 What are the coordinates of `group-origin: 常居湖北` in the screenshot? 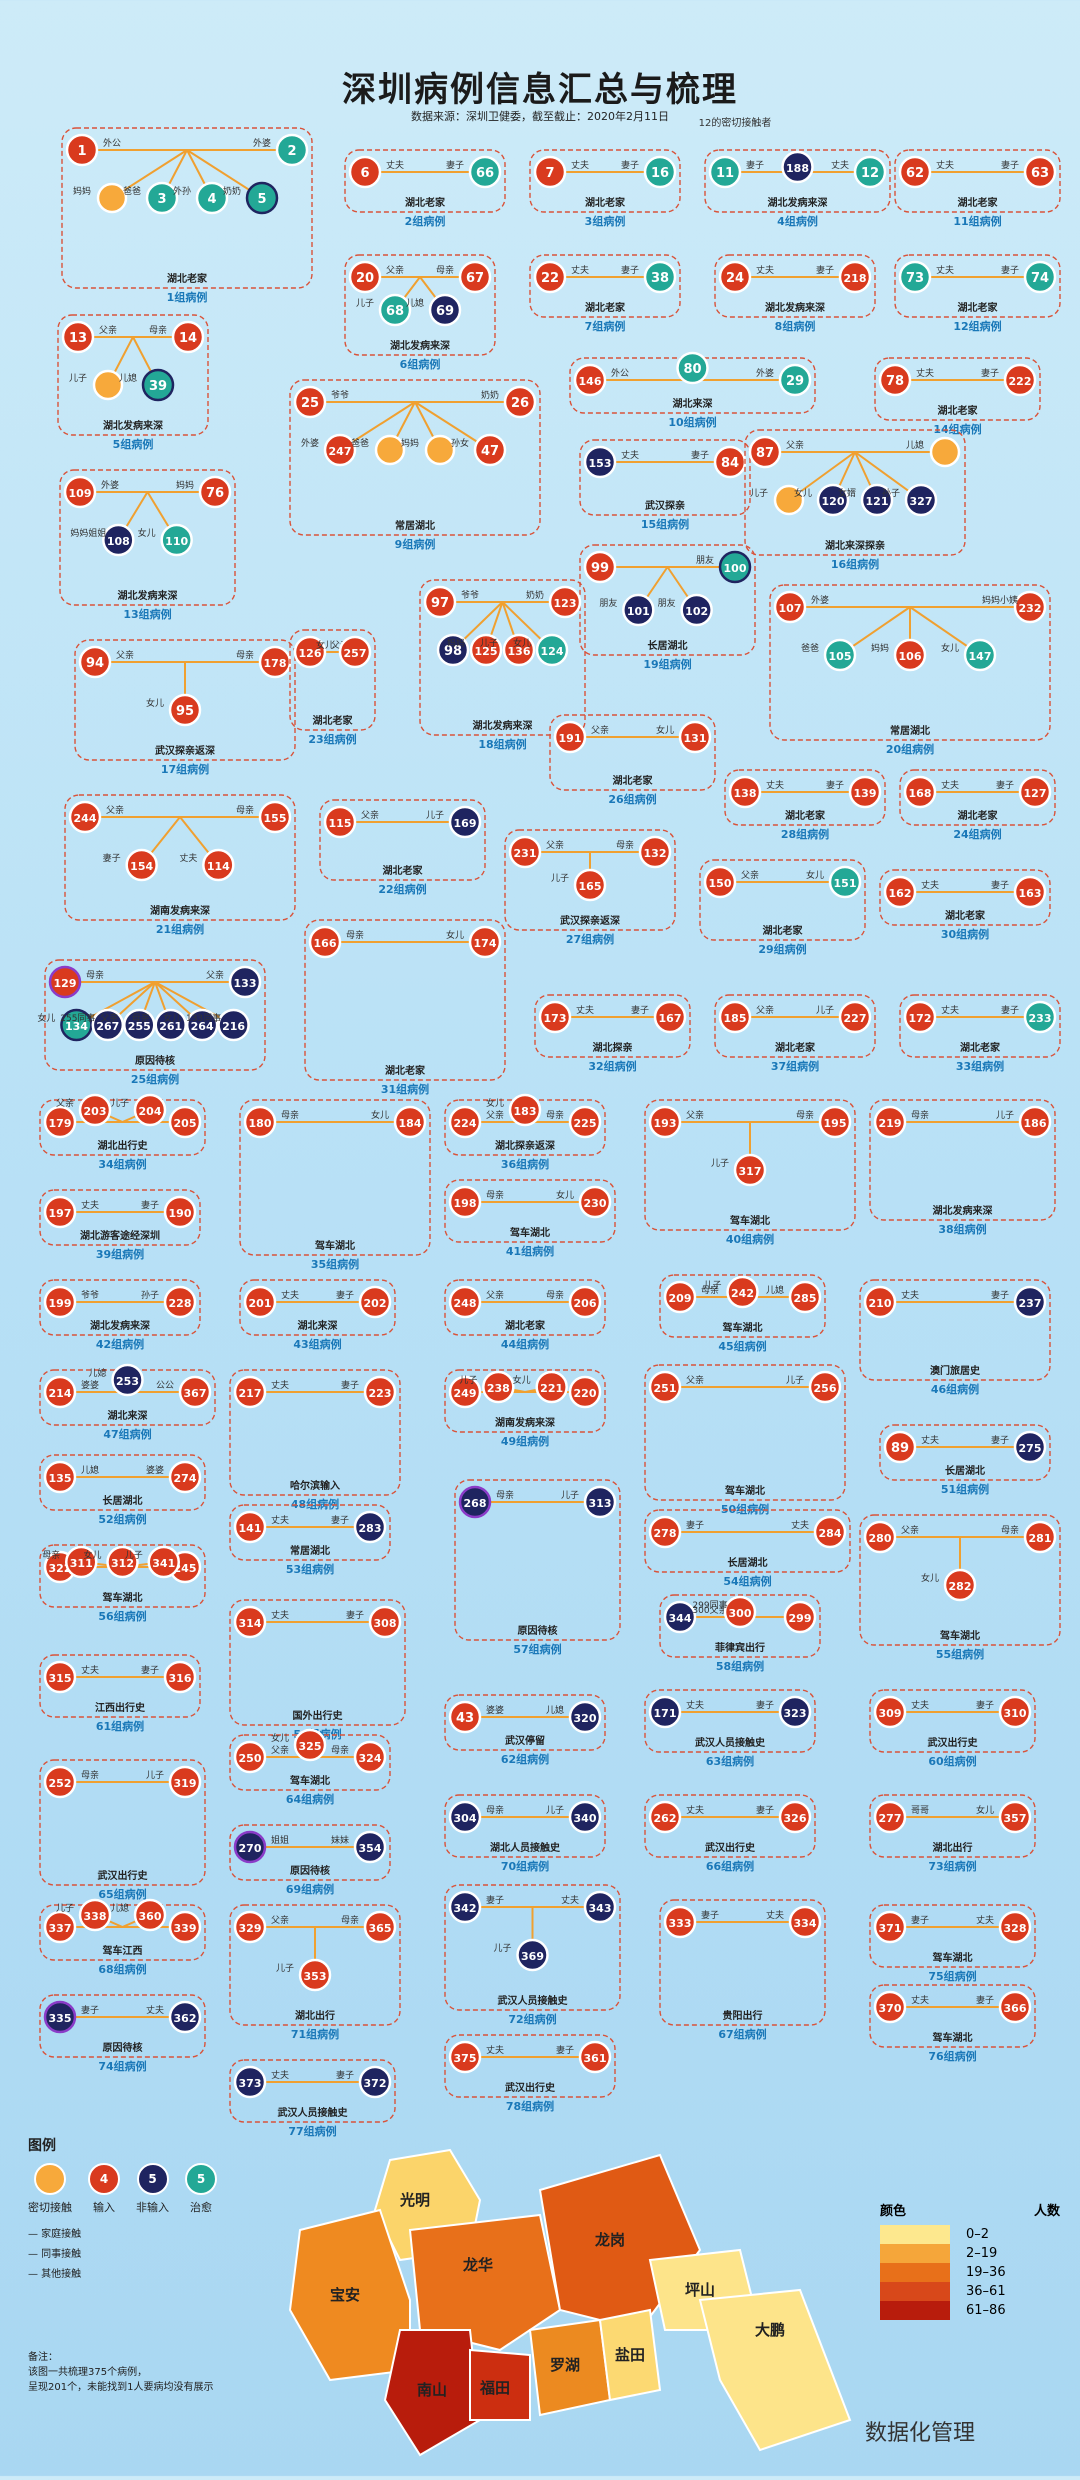 It's located at (910, 730).